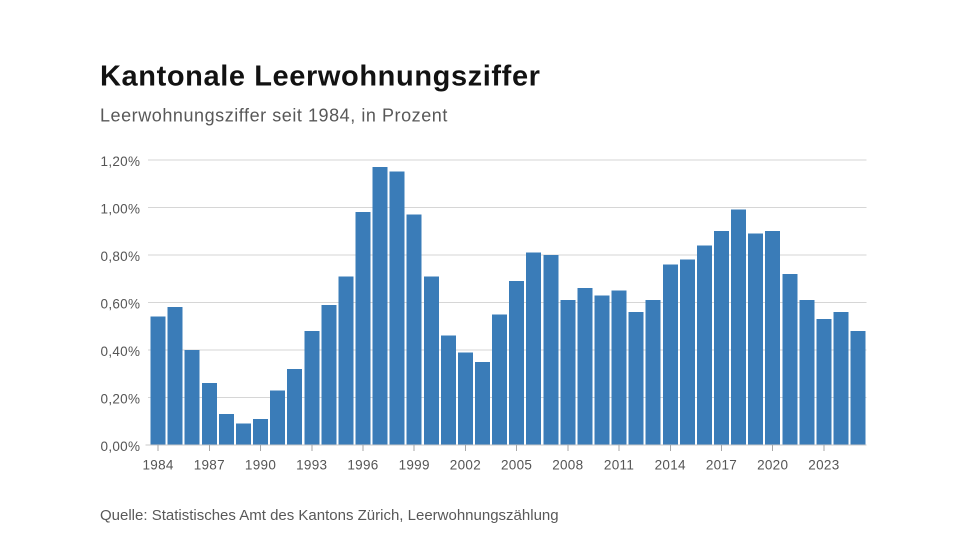 This screenshot has width=956, height=538. I want to click on svg-text: 1,20%, so click(121, 161).